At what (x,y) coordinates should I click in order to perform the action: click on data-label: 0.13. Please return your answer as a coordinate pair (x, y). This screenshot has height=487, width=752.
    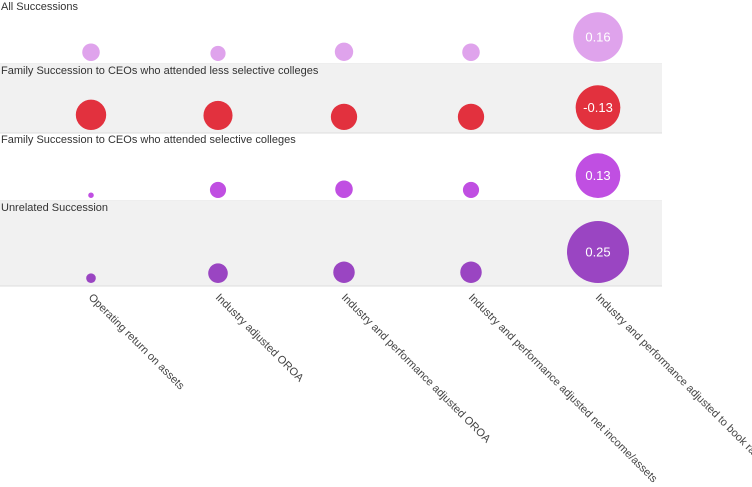
    Looking at the image, I should click on (597, 175).